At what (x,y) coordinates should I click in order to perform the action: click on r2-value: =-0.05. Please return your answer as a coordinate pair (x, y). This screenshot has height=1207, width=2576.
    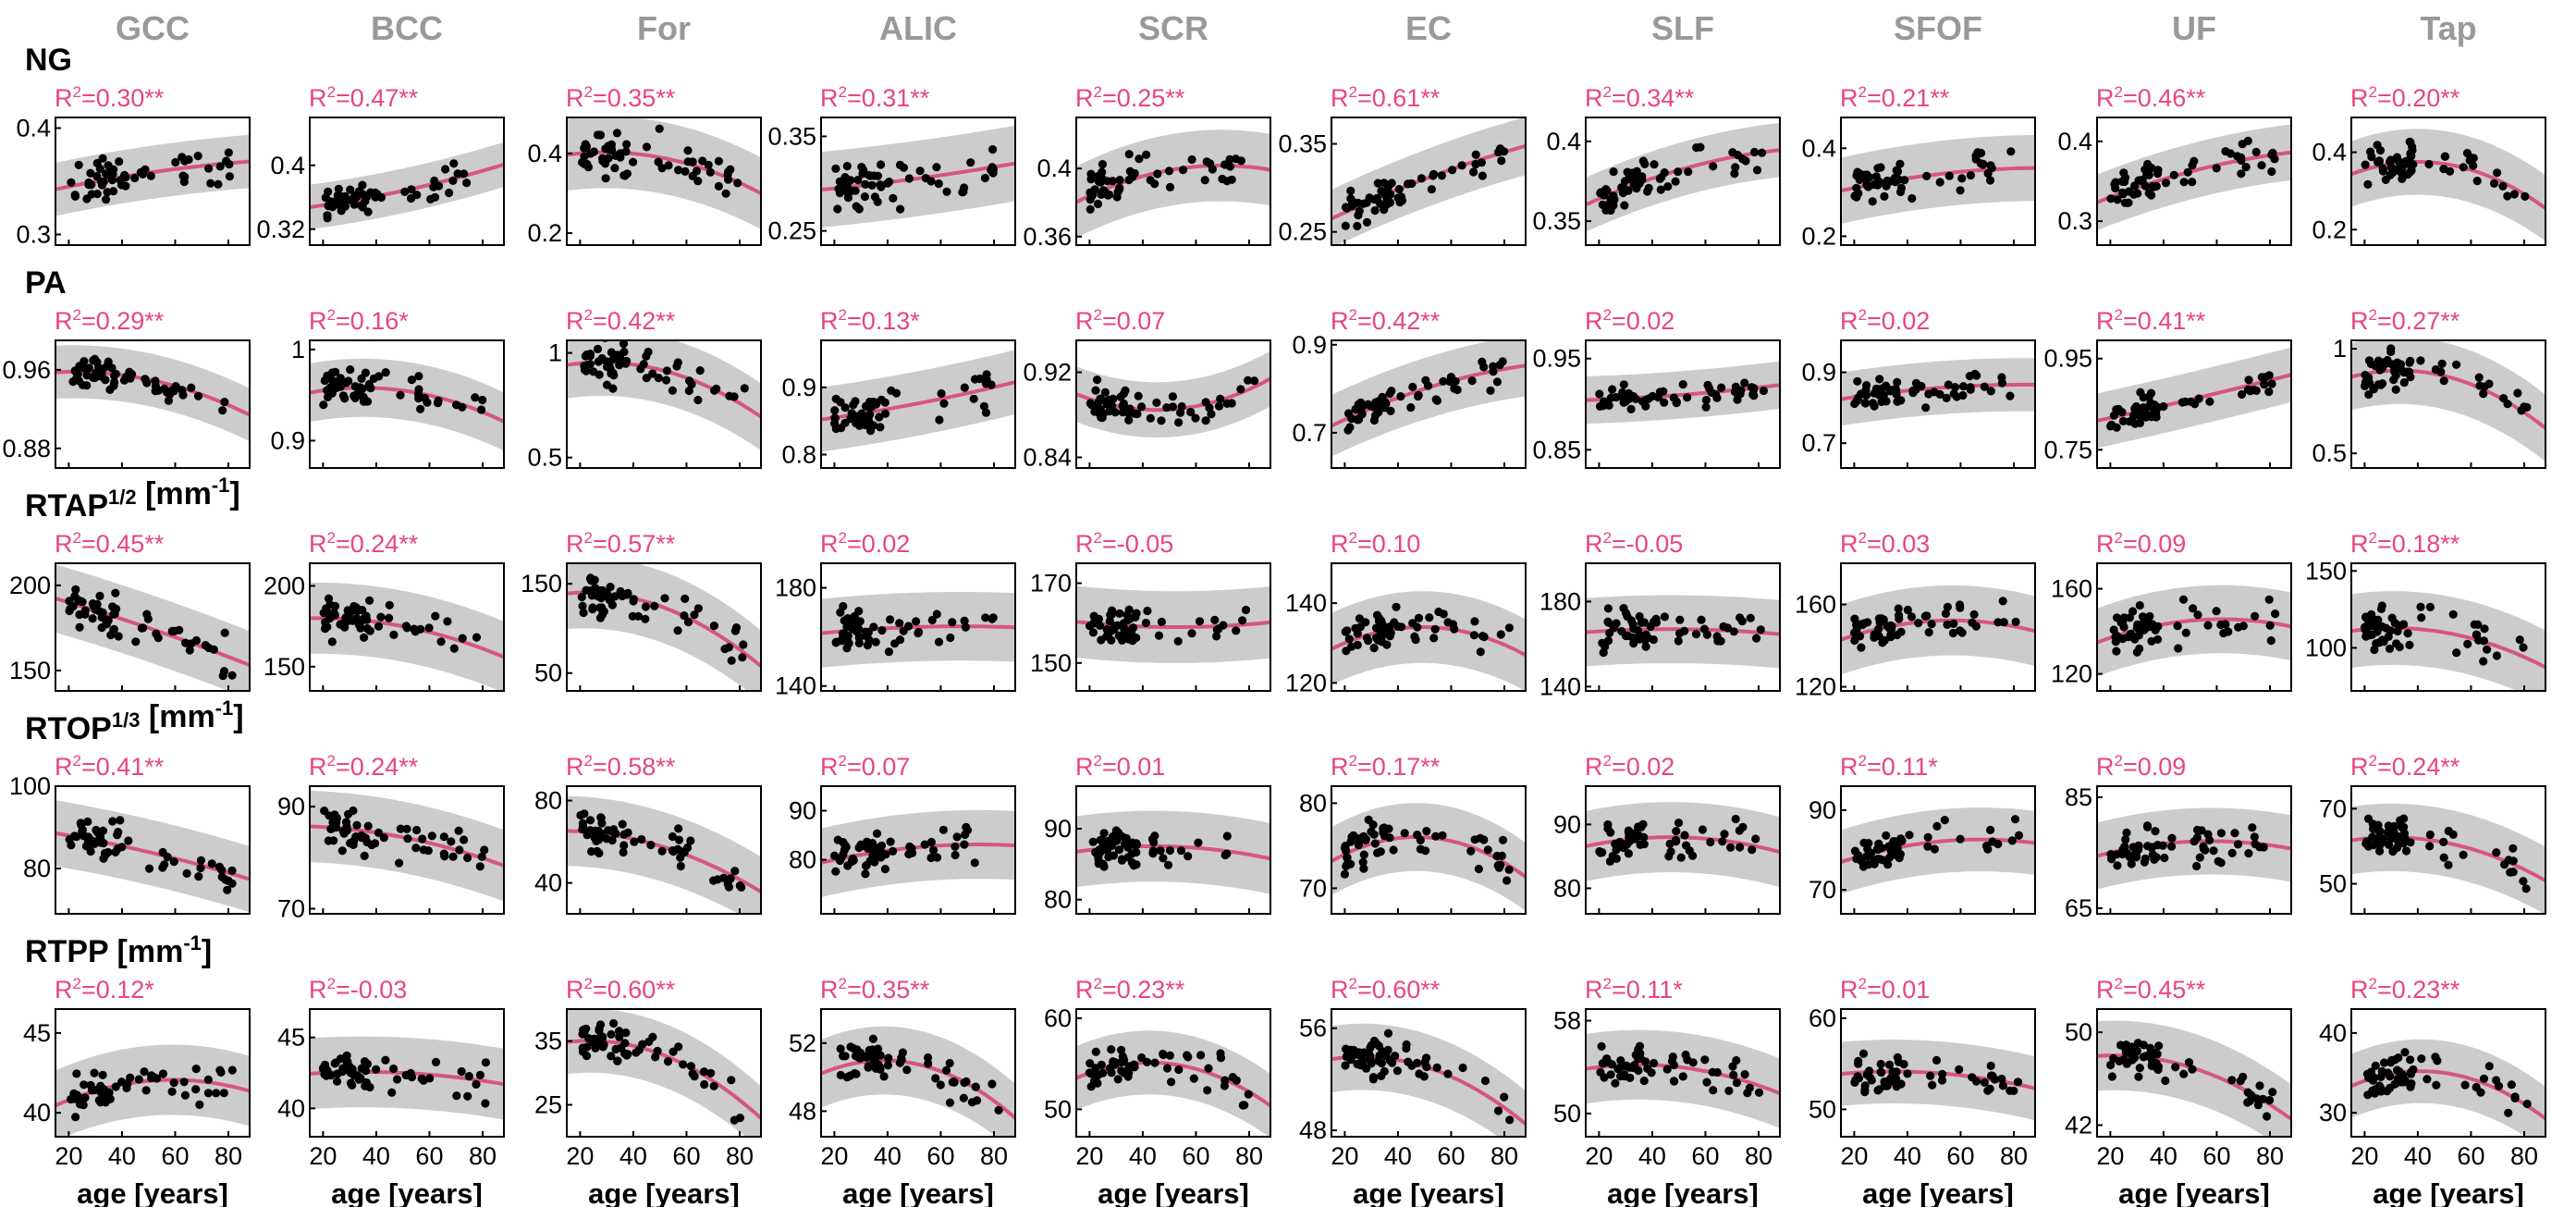
    Looking at the image, I should click on (1137, 544).